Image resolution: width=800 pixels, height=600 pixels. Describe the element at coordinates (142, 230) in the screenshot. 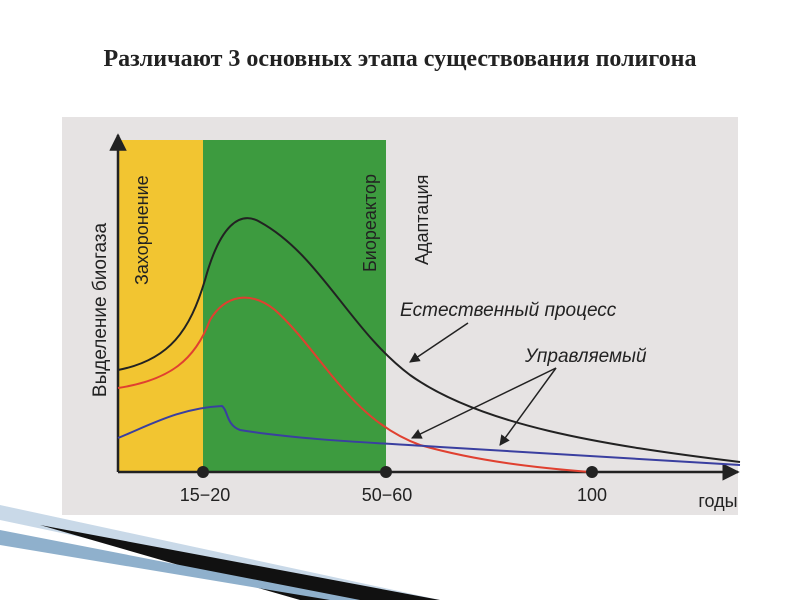

I see `zone-label: Захоронение` at that location.